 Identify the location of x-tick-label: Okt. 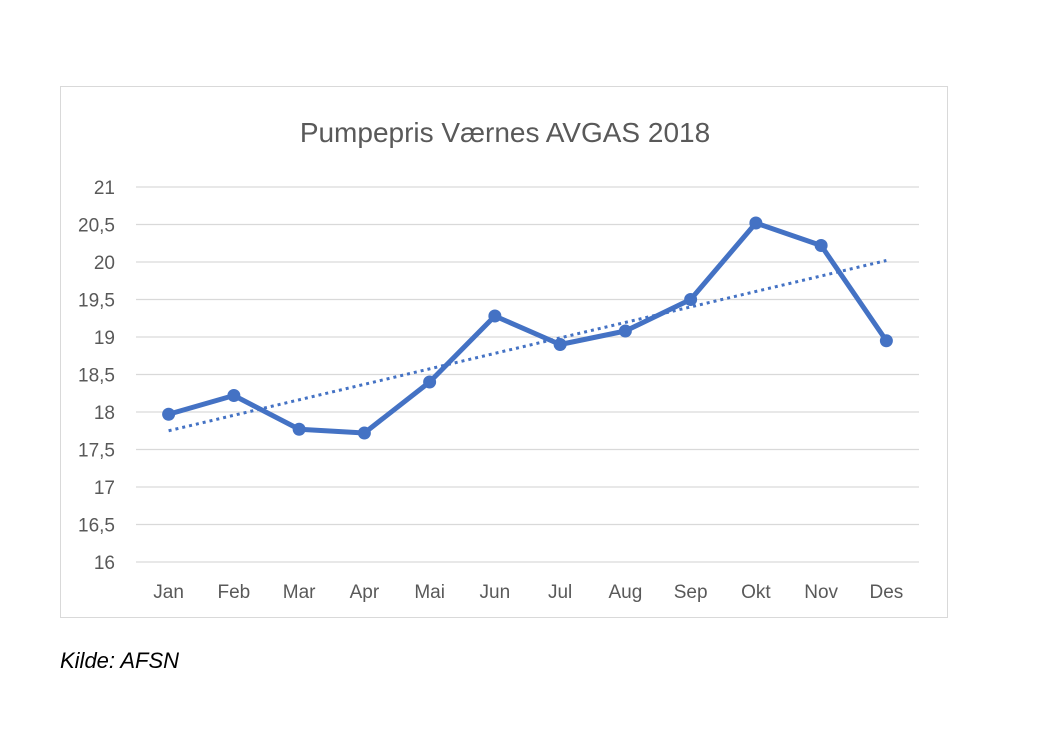
(756, 592).